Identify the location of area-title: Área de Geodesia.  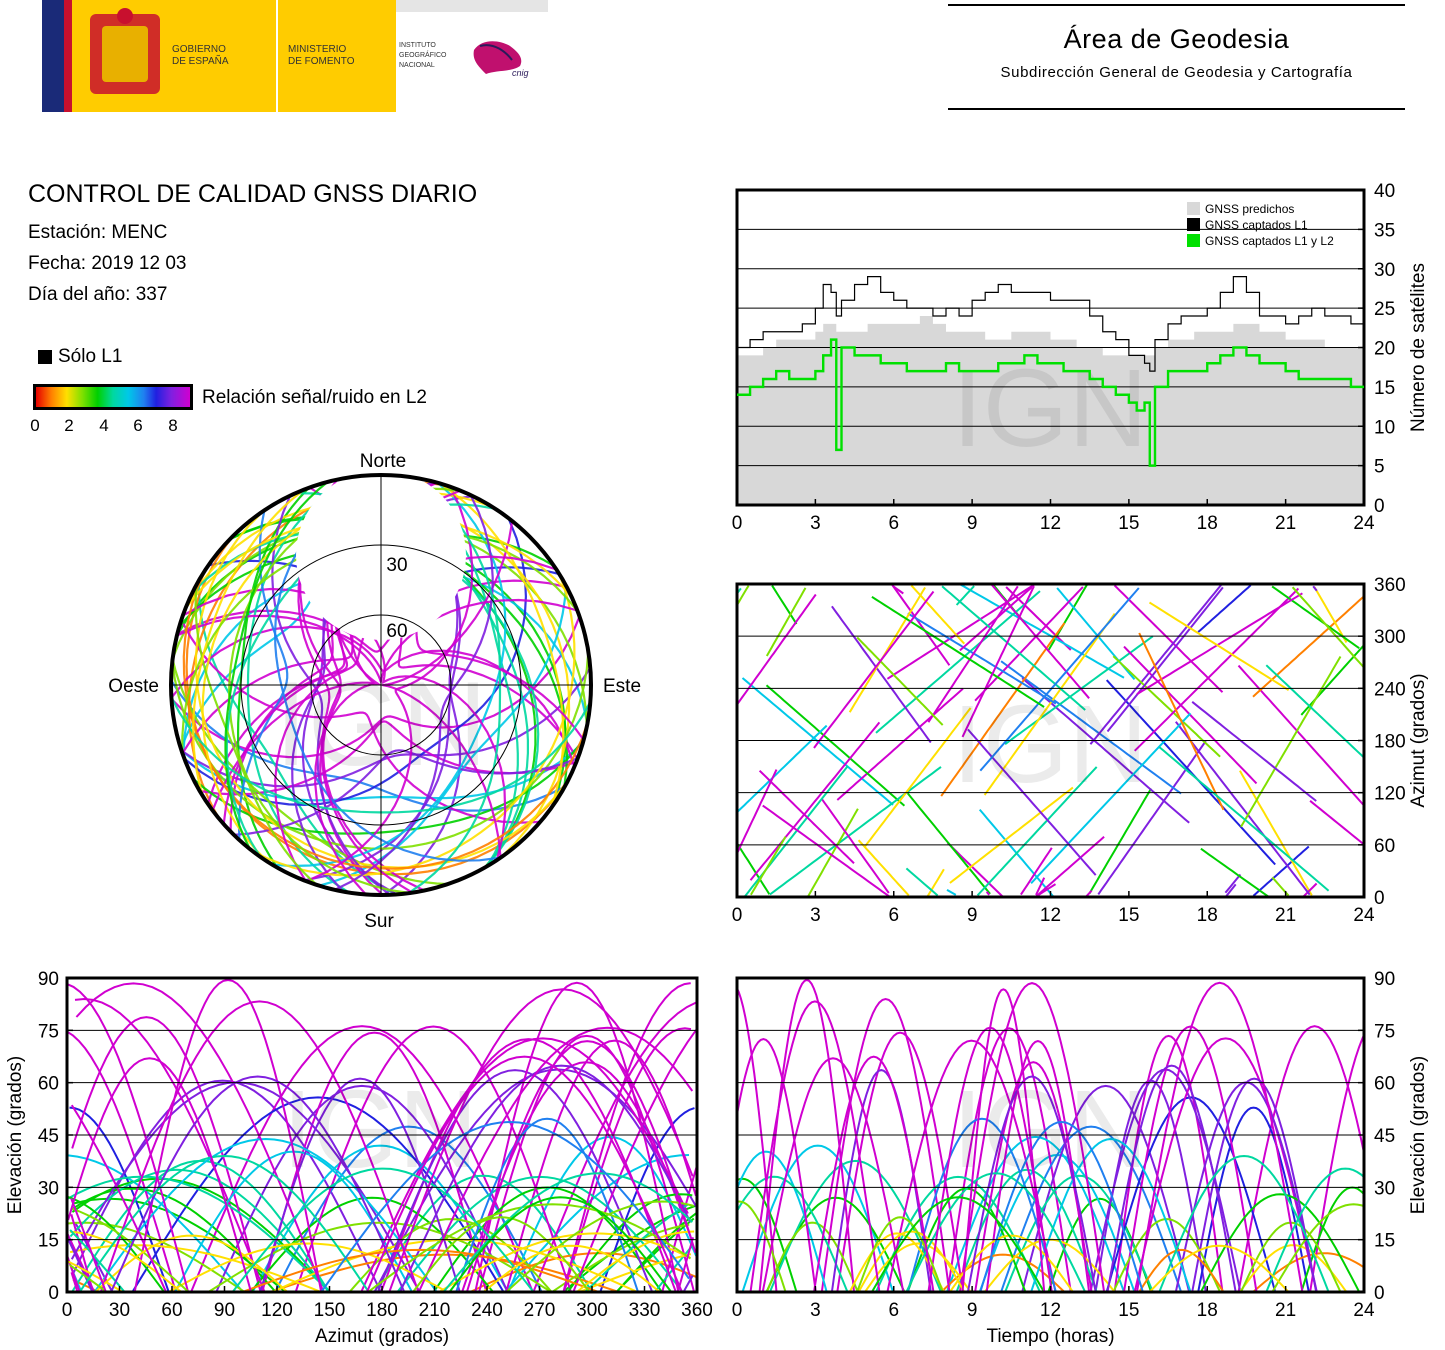
(1176, 39).